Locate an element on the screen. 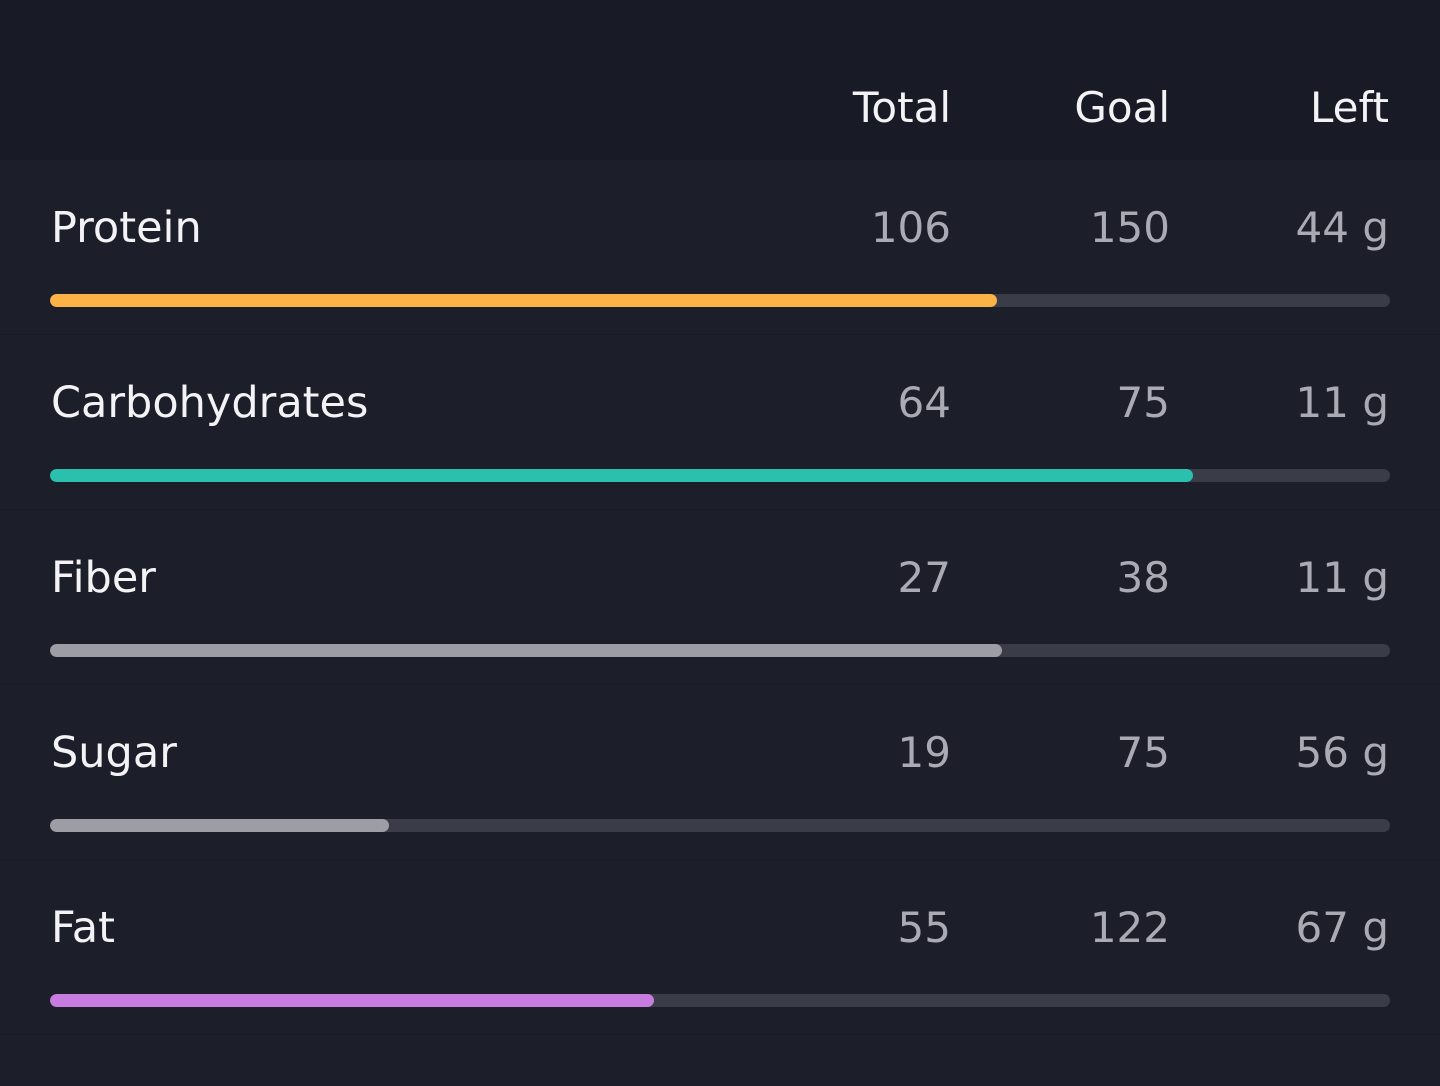 Image resolution: width=1440 pixels, height=1086 pixels. next-row-partial is located at coordinates (720, 1060).